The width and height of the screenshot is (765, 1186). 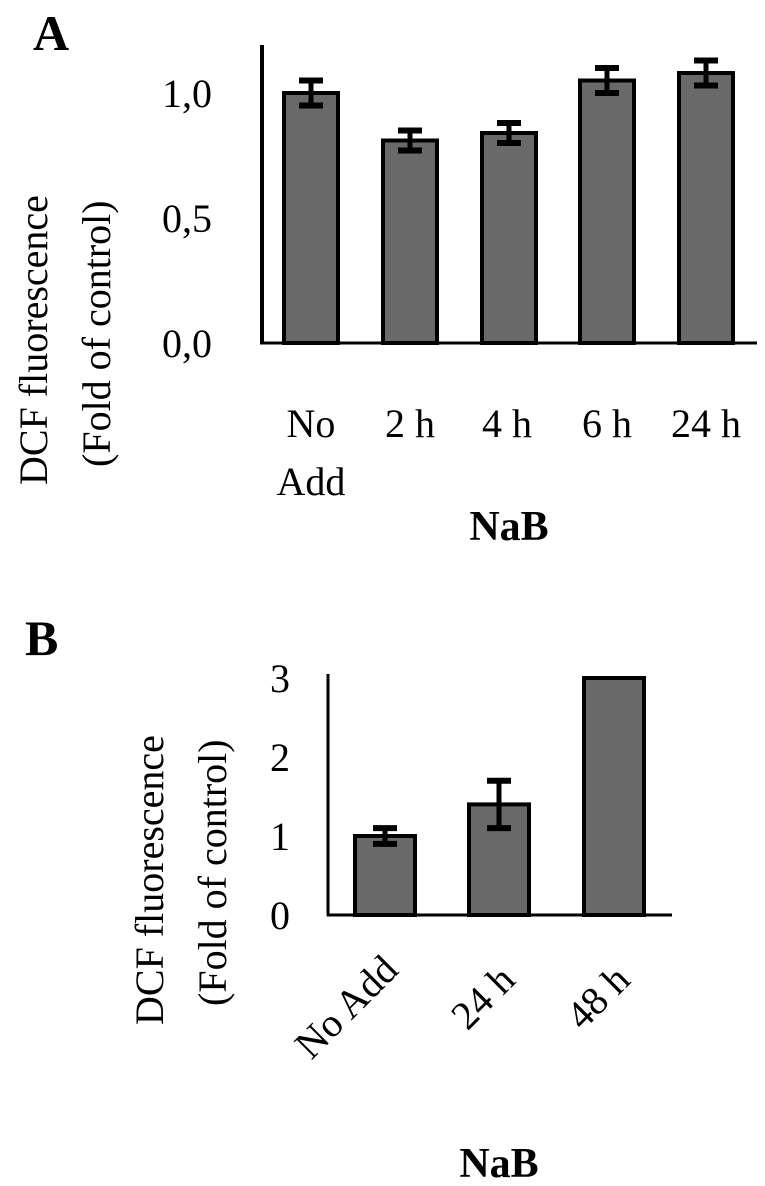 What do you see at coordinates (509, 452) in the screenshot?
I see `panel-a-x-tick-labels: No Add 2 h 4 h 6 h 24 h` at bounding box center [509, 452].